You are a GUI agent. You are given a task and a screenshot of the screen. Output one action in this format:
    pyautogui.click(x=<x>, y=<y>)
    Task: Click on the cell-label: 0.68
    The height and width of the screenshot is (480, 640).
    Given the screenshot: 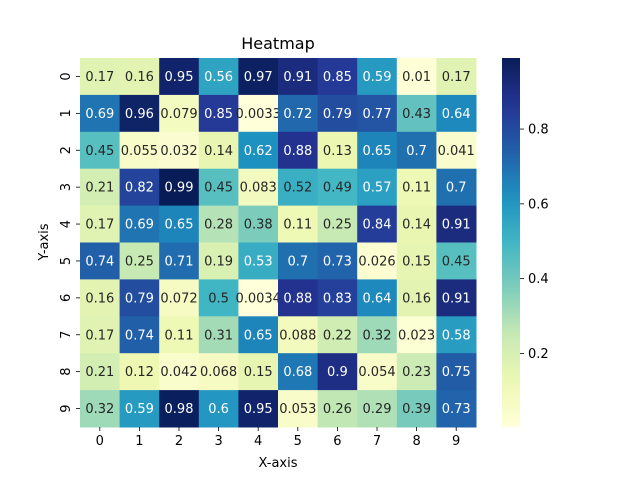 What is the action you would take?
    pyautogui.click(x=297, y=372)
    